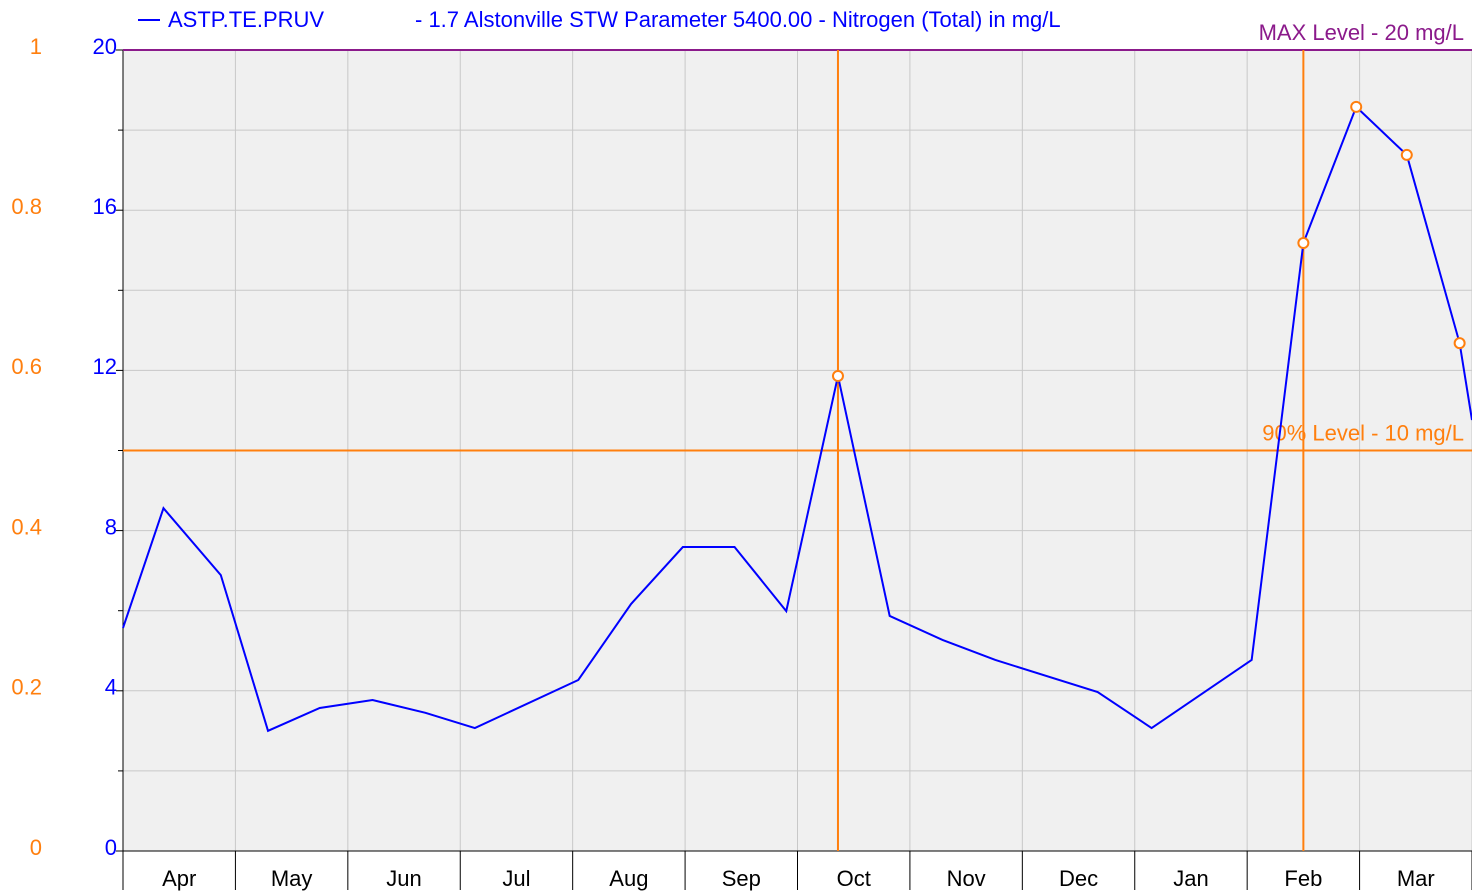  What do you see at coordinates (26, 687) in the screenshot?
I see `y2-tick-label: 0.2` at bounding box center [26, 687].